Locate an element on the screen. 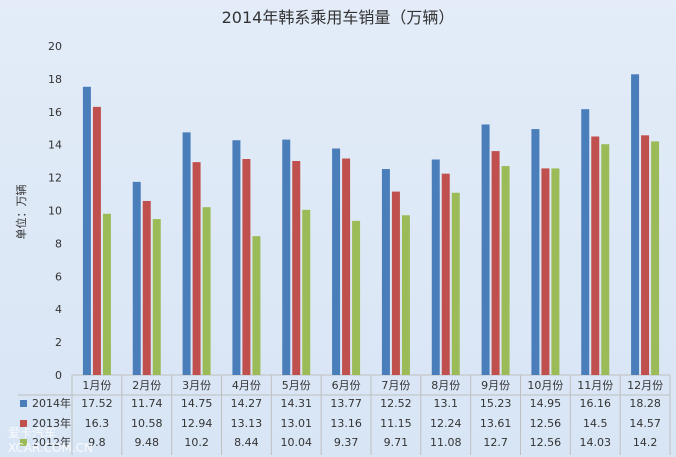  table-value: 15.23 is located at coordinates (496, 403).